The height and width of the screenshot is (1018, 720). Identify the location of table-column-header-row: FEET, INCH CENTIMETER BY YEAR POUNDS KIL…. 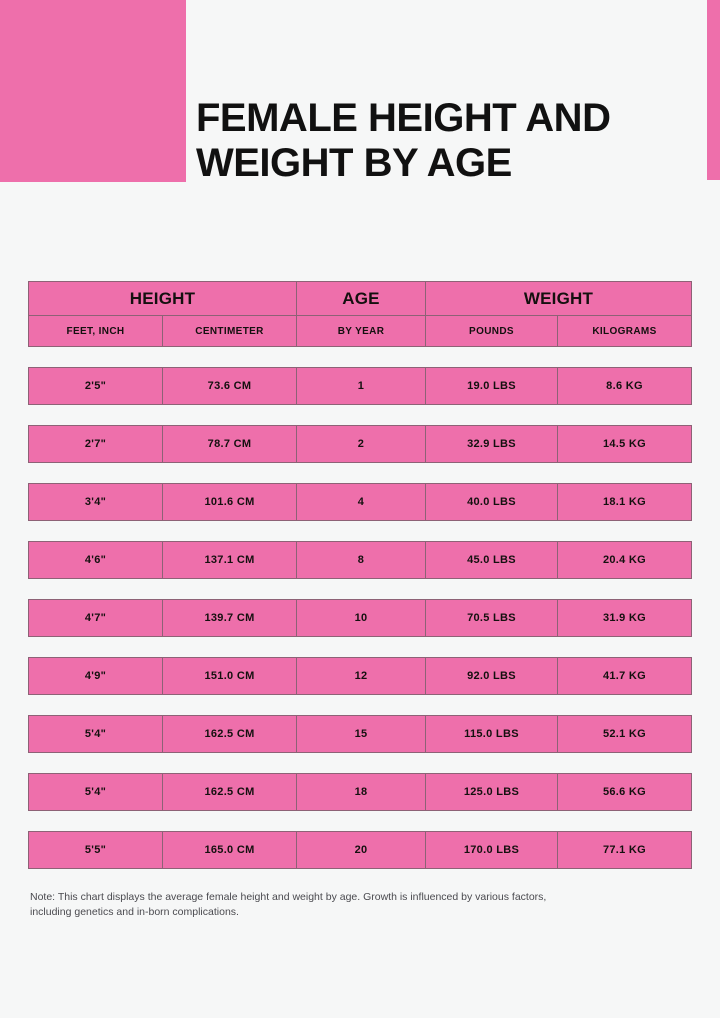
(360, 330).